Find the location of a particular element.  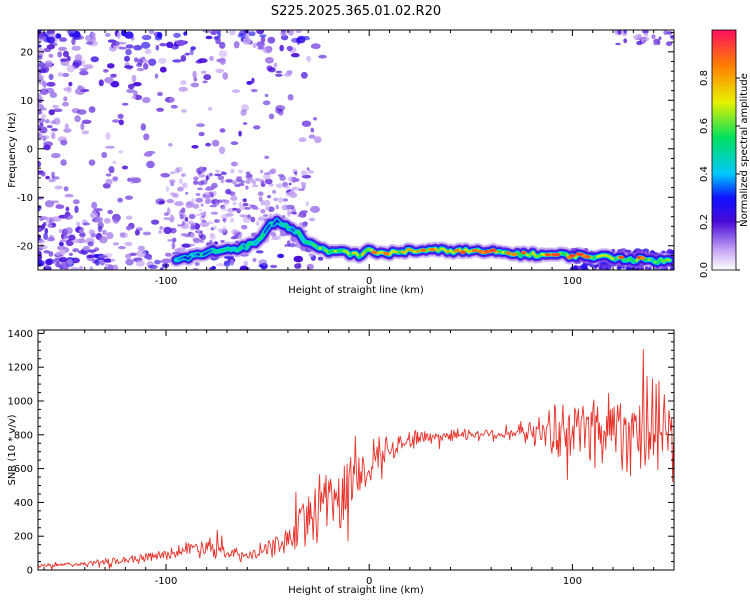

ridge-segment is located at coordinates (668, 260).